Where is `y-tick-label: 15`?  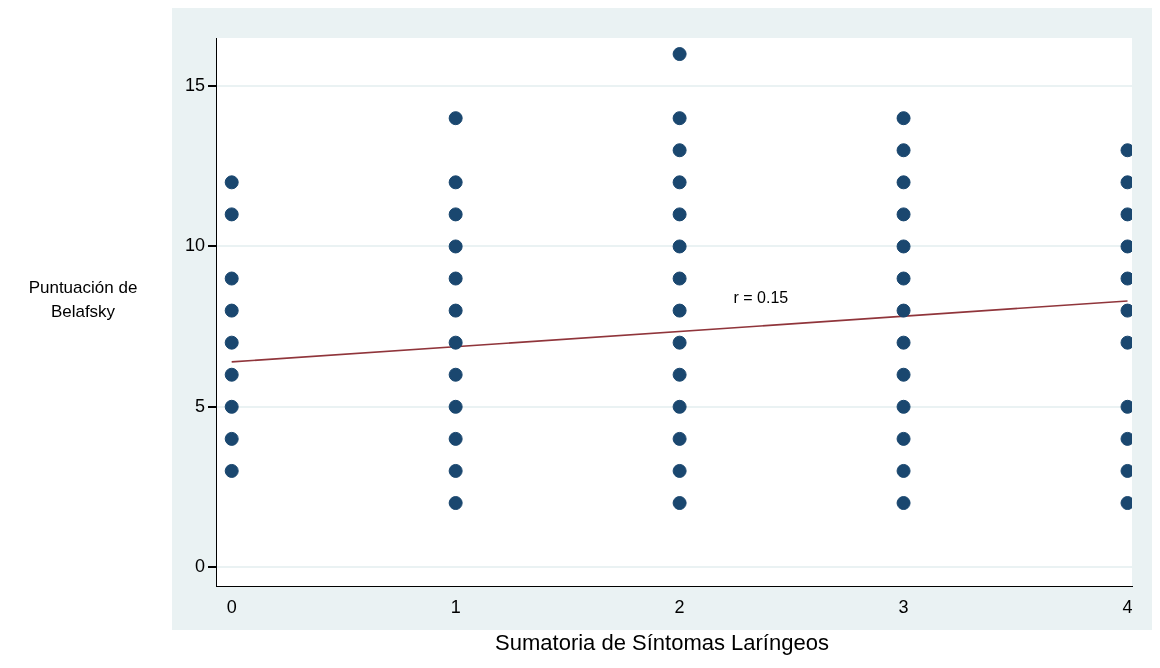 y-tick-label: 15 is located at coordinates (195, 85).